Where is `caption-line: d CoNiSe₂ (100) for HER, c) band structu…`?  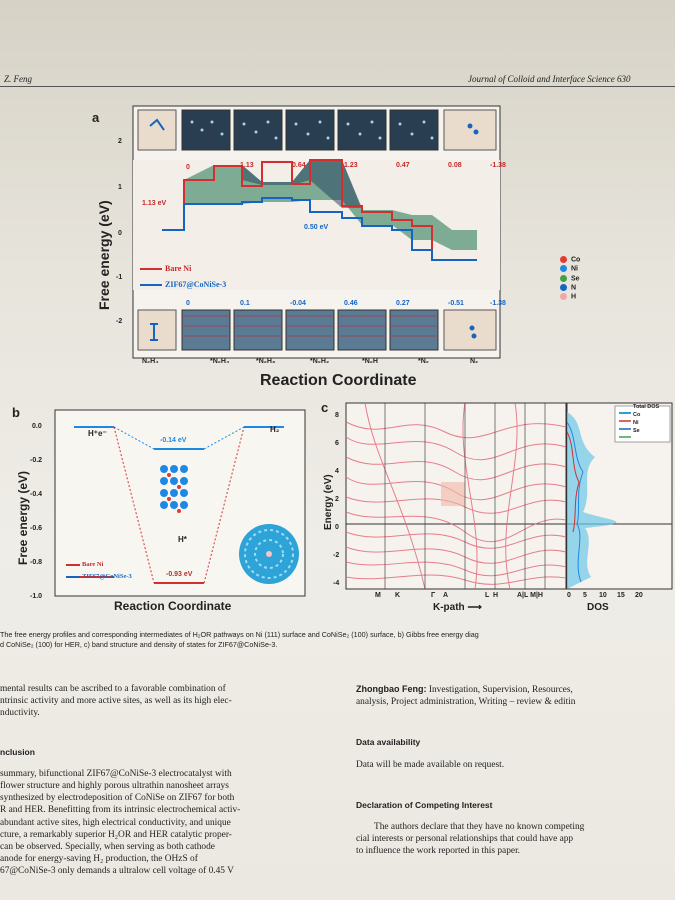
caption-line: d CoNiSe₂ (100) for HER, c) band structu… is located at coordinates (139, 644).